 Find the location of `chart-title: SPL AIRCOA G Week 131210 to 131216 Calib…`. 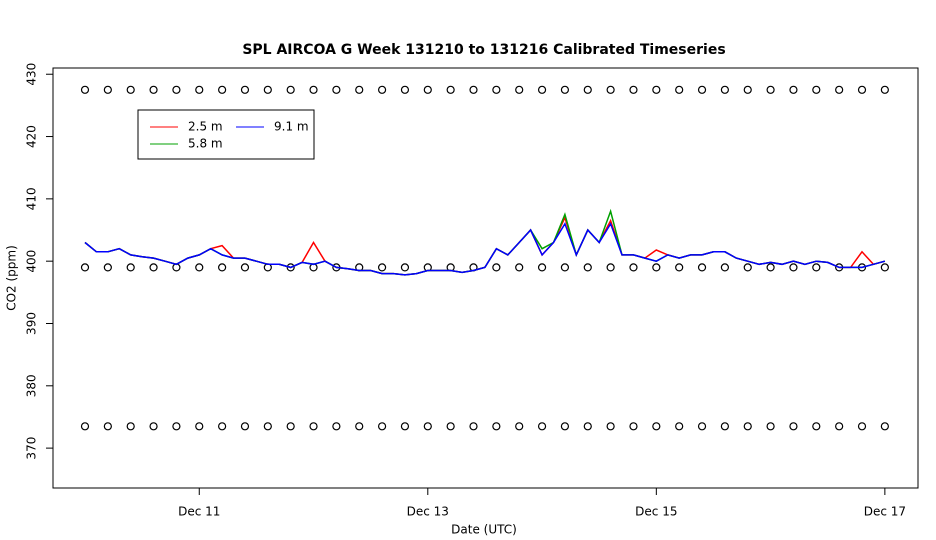

chart-title: SPL AIRCOA G Week 131210 to 131216 Calib… is located at coordinates (483, 50).